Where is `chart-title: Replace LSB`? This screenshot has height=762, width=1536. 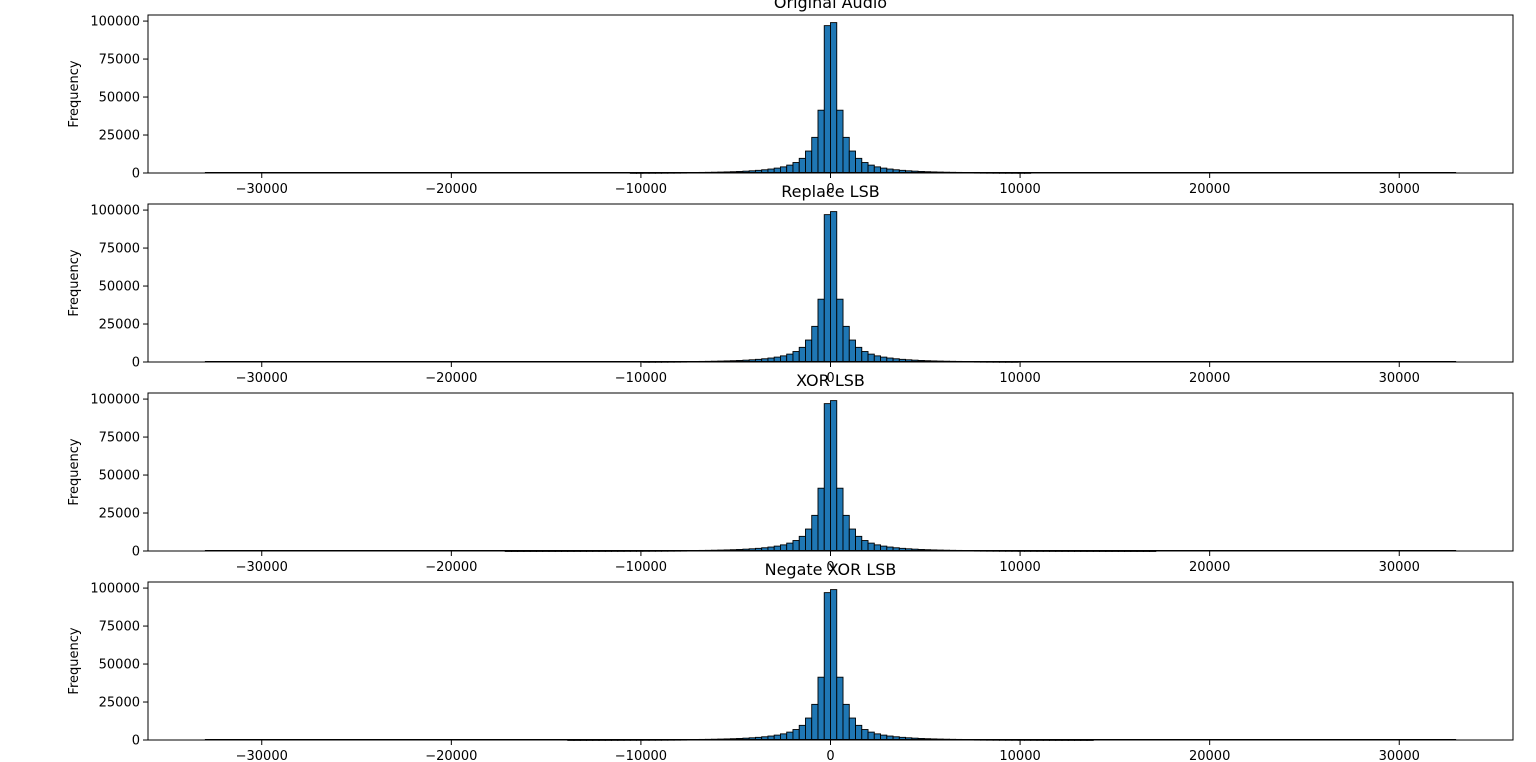 chart-title: Replace LSB is located at coordinates (830, 191).